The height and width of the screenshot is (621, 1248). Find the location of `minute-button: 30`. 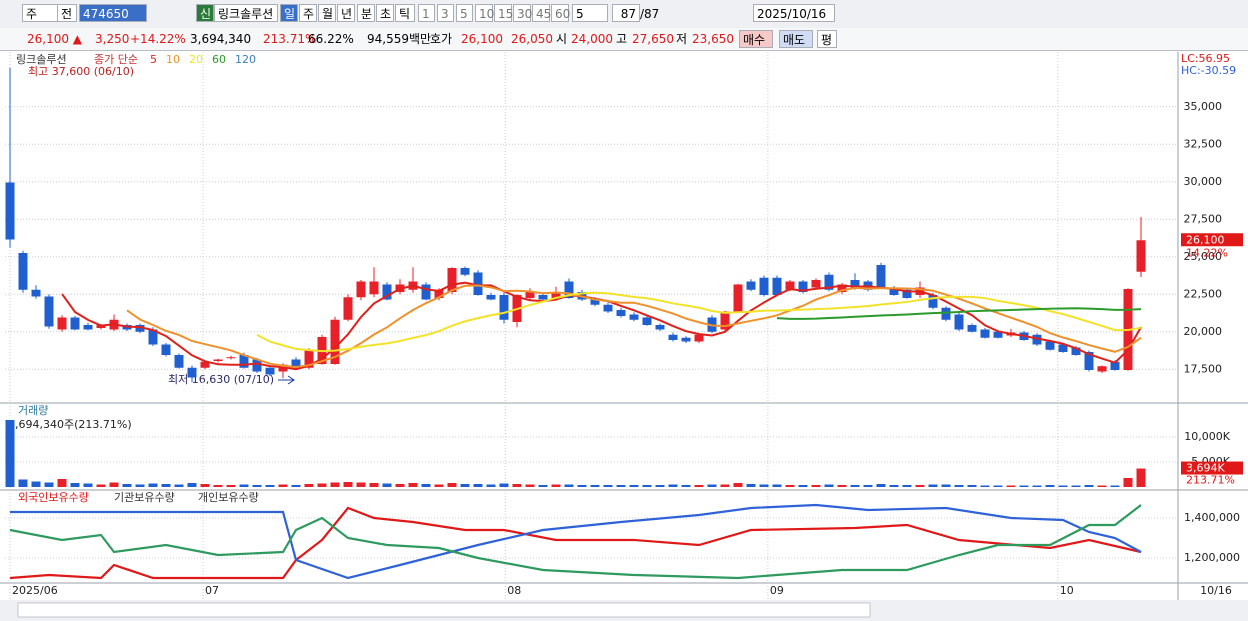

minute-button: 30 is located at coordinates (522, 13).